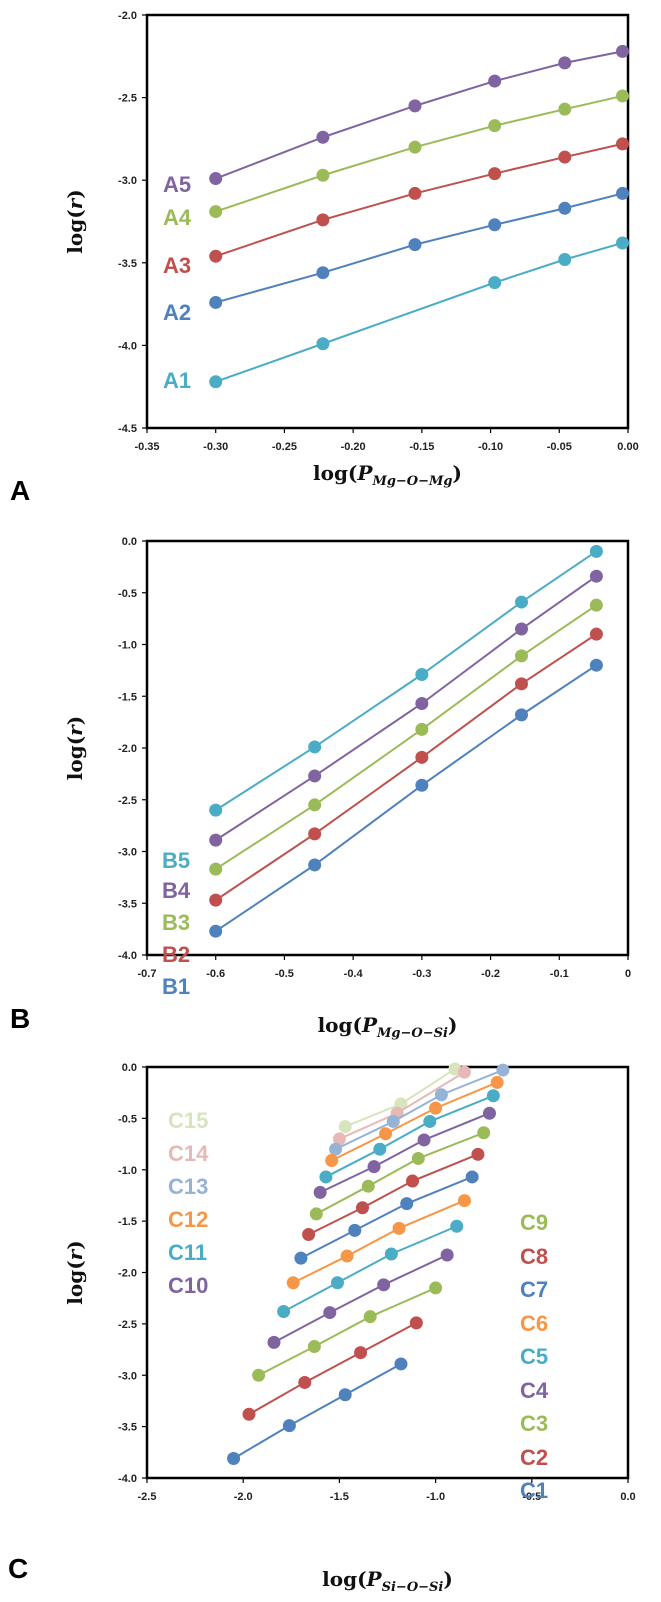  What do you see at coordinates (534, 1490) in the screenshot?
I see `series-label-c1: C1` at bounding box center [534, 1490].